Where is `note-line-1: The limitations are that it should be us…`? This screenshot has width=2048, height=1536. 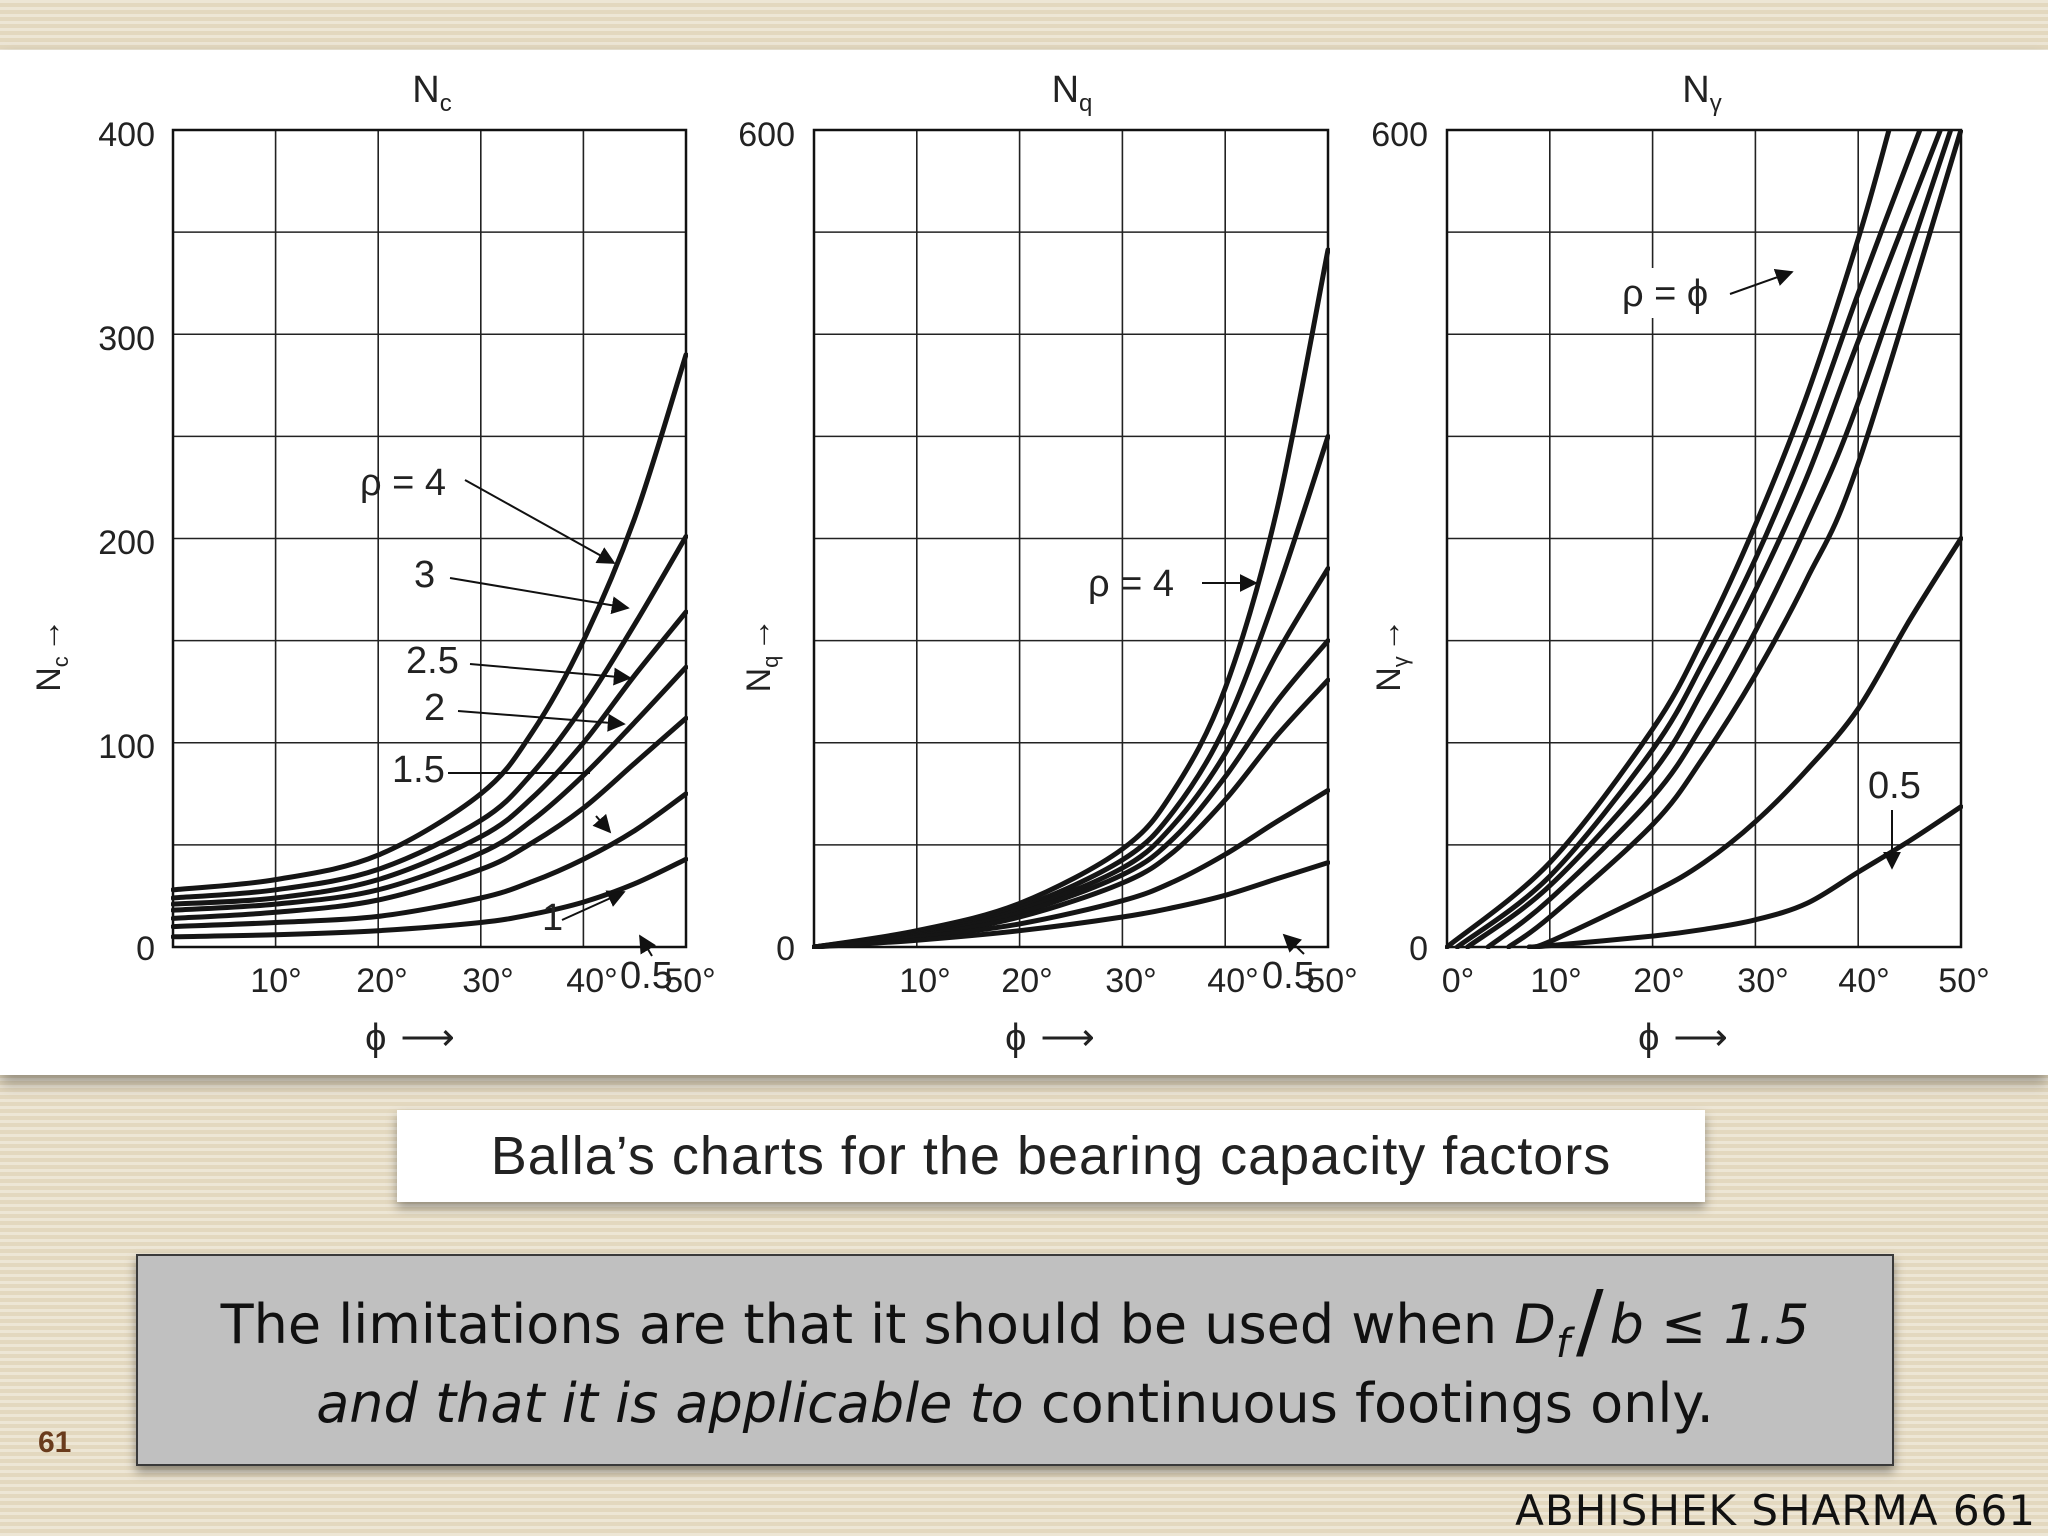 note-line-1: The limitations are that it should be us… is located at coordinates (1015, 1328).